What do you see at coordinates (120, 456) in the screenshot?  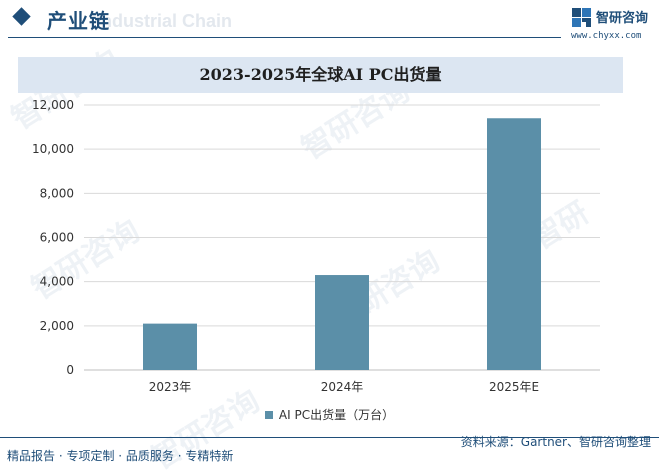 I see `footer-tagline: 精品报告 · 专项定制 · 品质服务 · 专精特新` at bounding box center [120, 456].